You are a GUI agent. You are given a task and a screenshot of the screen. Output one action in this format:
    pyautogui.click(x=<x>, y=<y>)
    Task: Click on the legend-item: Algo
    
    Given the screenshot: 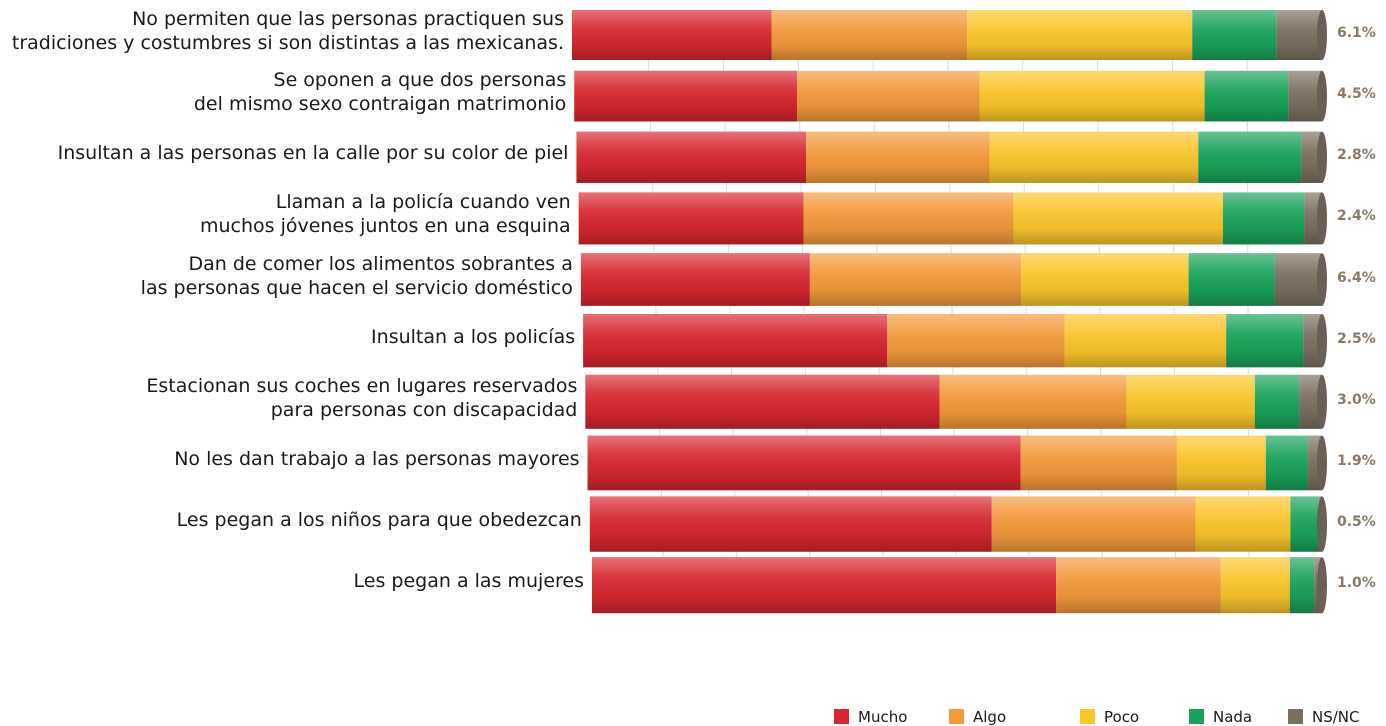 What is the action you would take?
    pyautogui.click(x=977, y=716)
    